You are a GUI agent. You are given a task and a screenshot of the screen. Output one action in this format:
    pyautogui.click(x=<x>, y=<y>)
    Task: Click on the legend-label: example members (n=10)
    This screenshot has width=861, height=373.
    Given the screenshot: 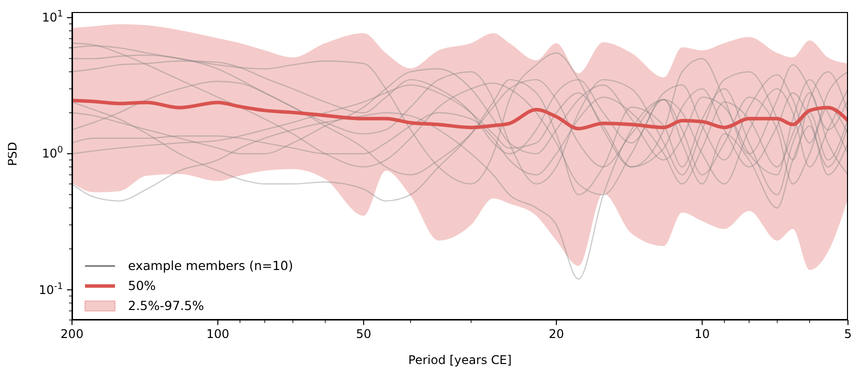 What is the action you would take?
    pyautogui.click(x=211, y=266)
    